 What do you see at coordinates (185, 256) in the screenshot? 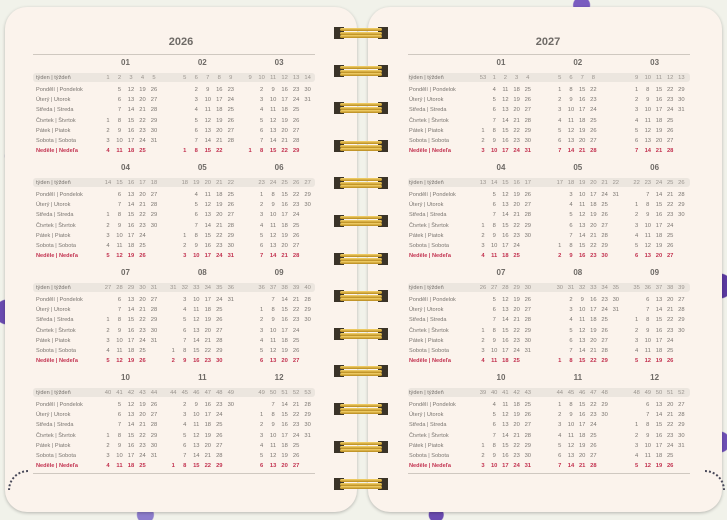
I see `sunday-date: 3` at bounding box center [185, 256].